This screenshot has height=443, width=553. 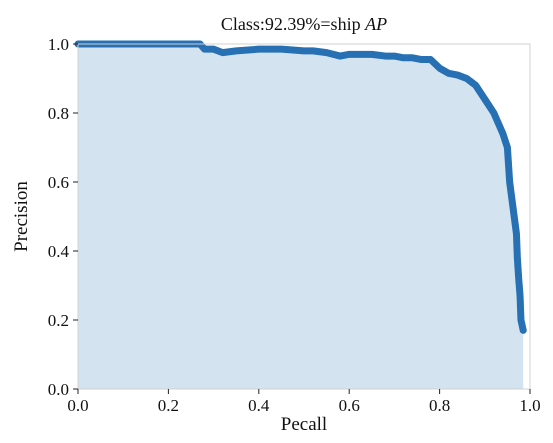 What do you see at coordinates (58, 182) in the screenshot?
I see `y-tick-label: 0.6` at bounding box center [58, 182].